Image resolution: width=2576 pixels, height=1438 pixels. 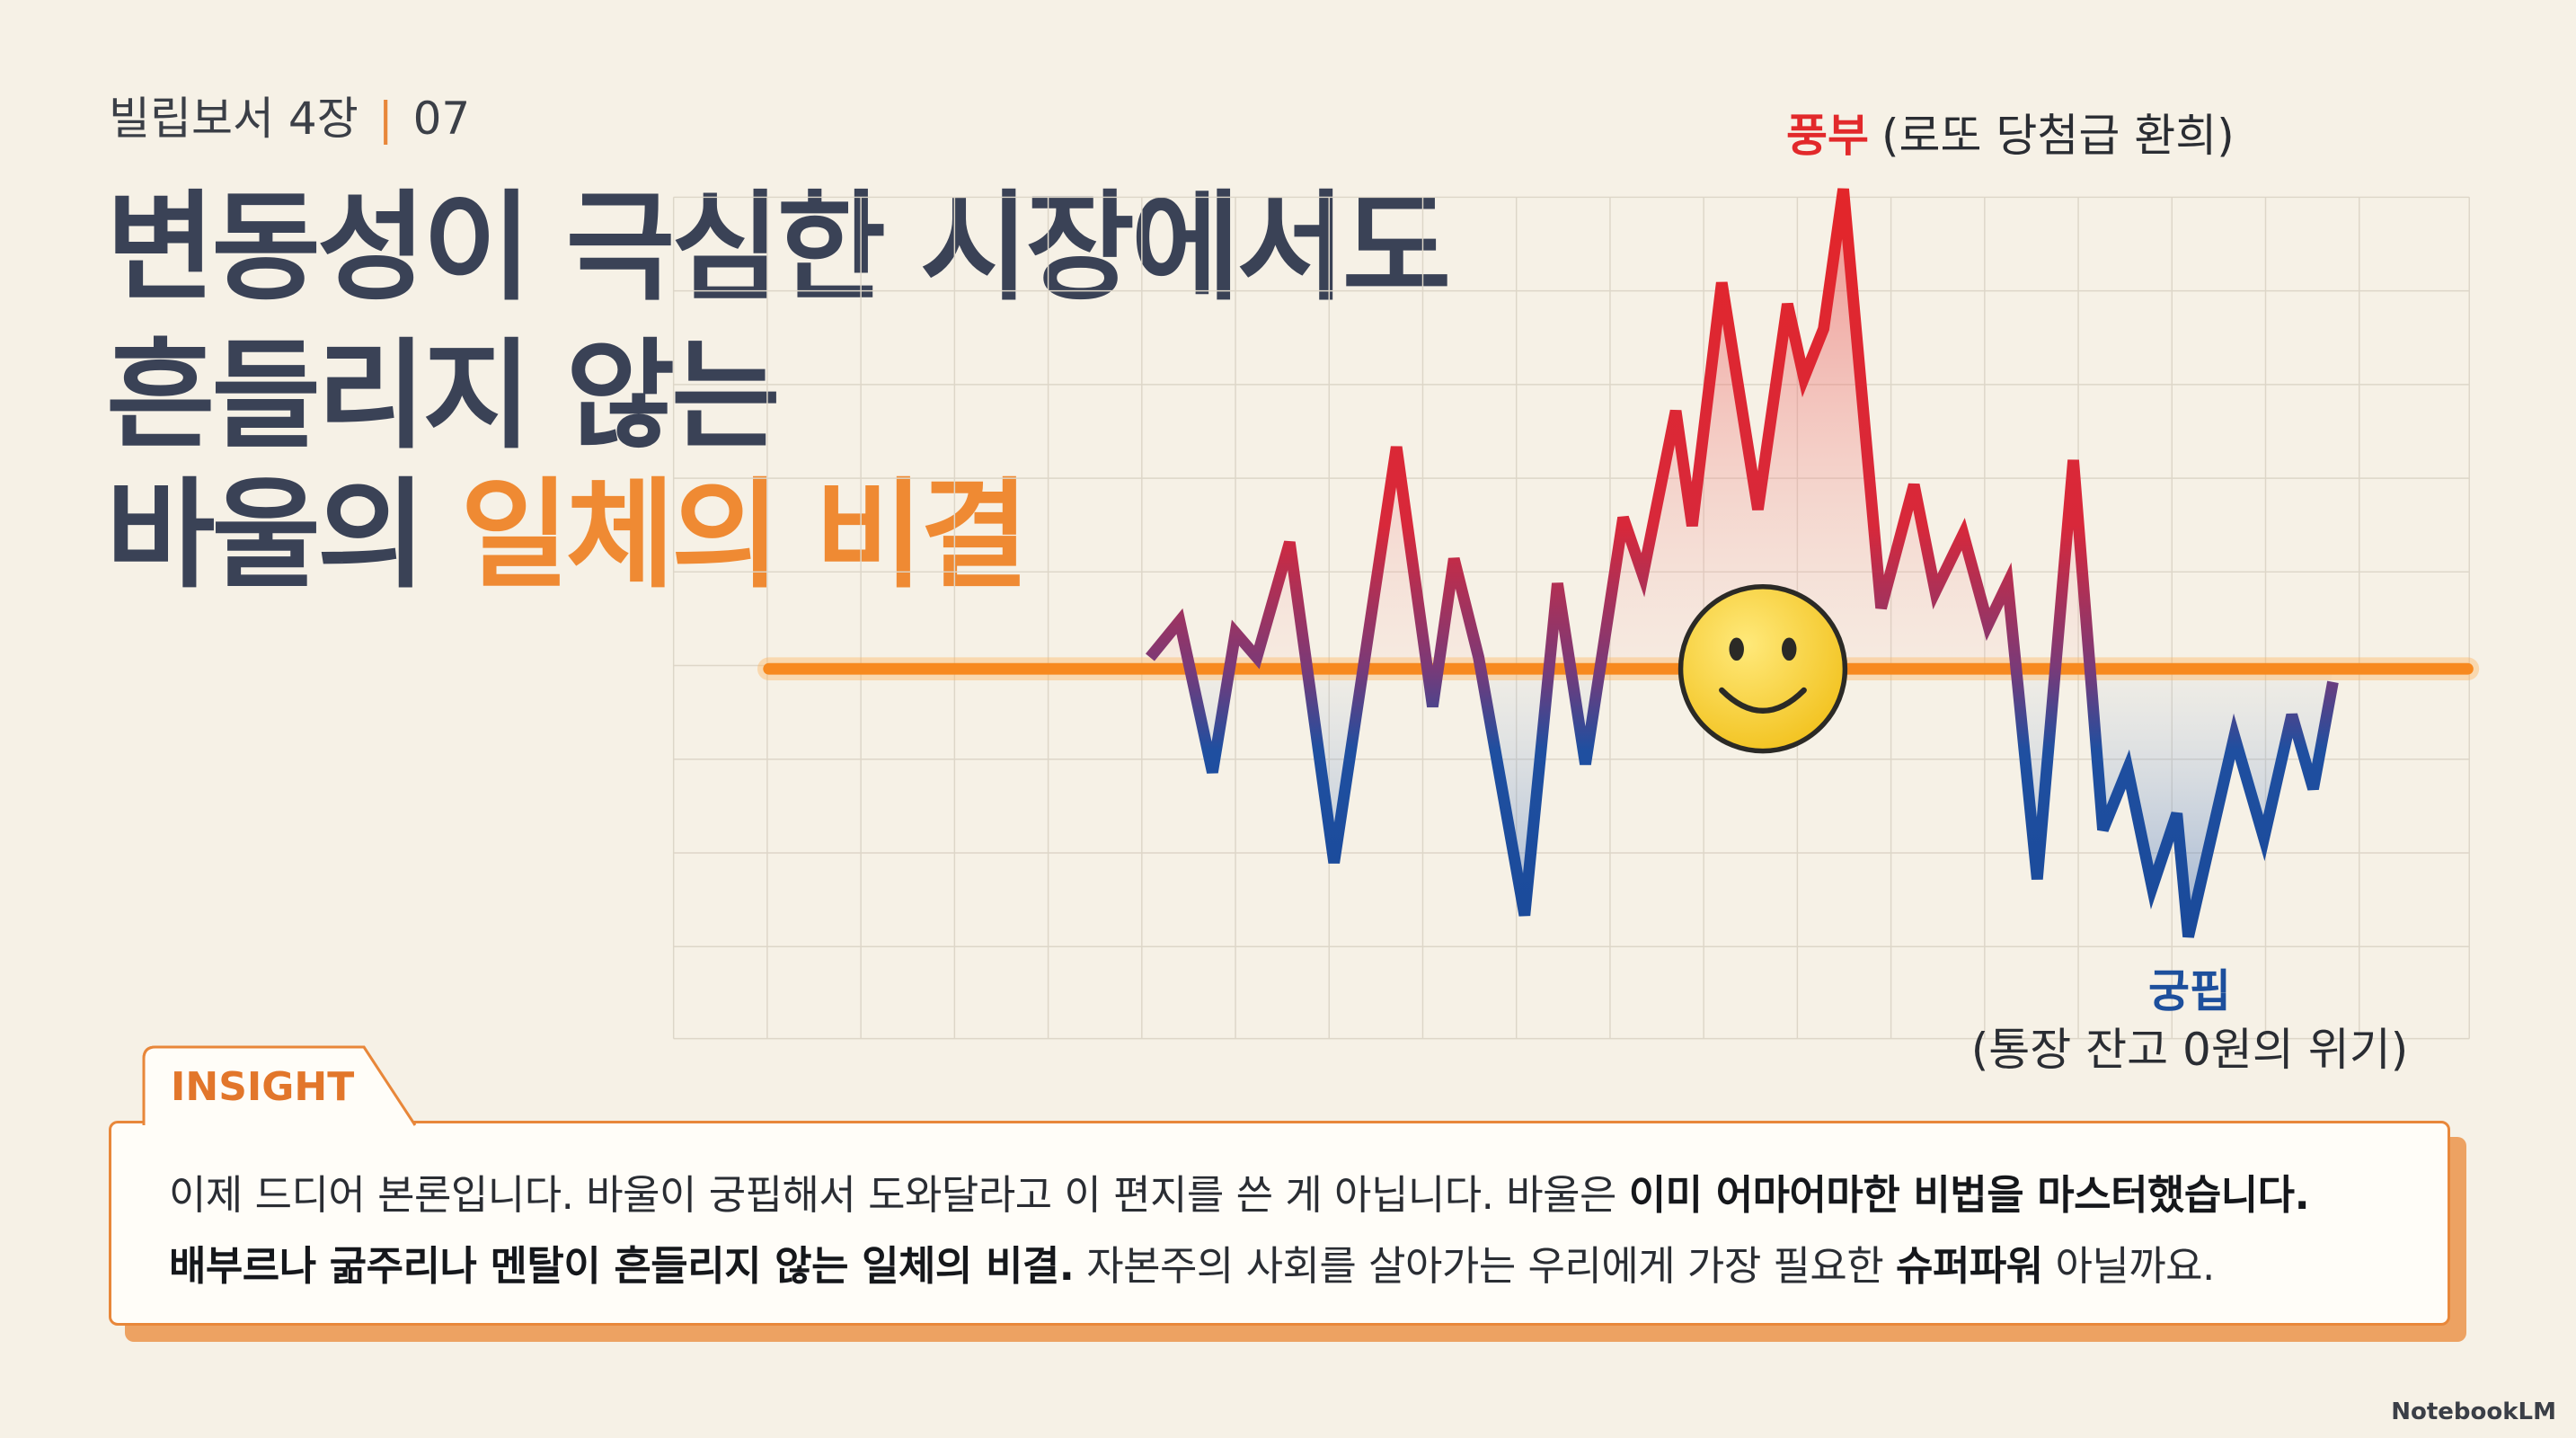 I want to click on insight-run: 배부르나 굶주리나 멘탈이 흔들리지 않는 일체의 비결., so click(x=622, y=1266).